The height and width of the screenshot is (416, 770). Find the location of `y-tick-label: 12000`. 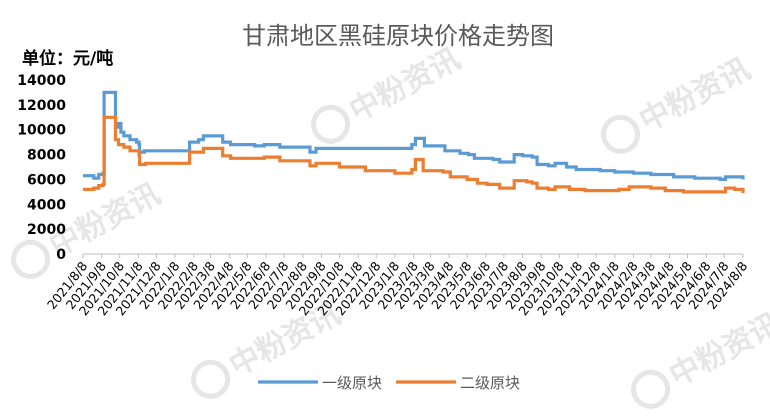

y-tick-label: 12000 is located at coordinates (41, 106).